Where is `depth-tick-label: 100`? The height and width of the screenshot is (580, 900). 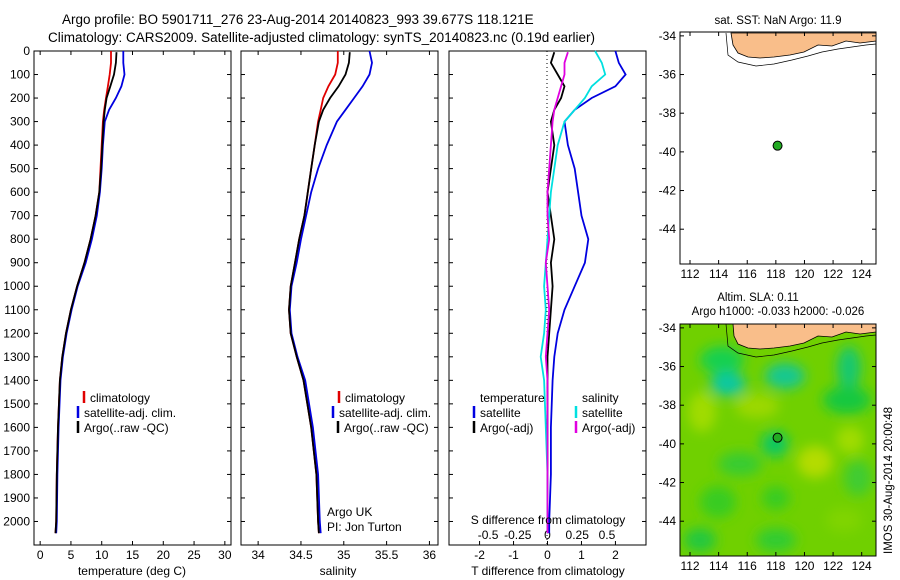 depth-tick-label: 100 is located at coordinates (20, 75).